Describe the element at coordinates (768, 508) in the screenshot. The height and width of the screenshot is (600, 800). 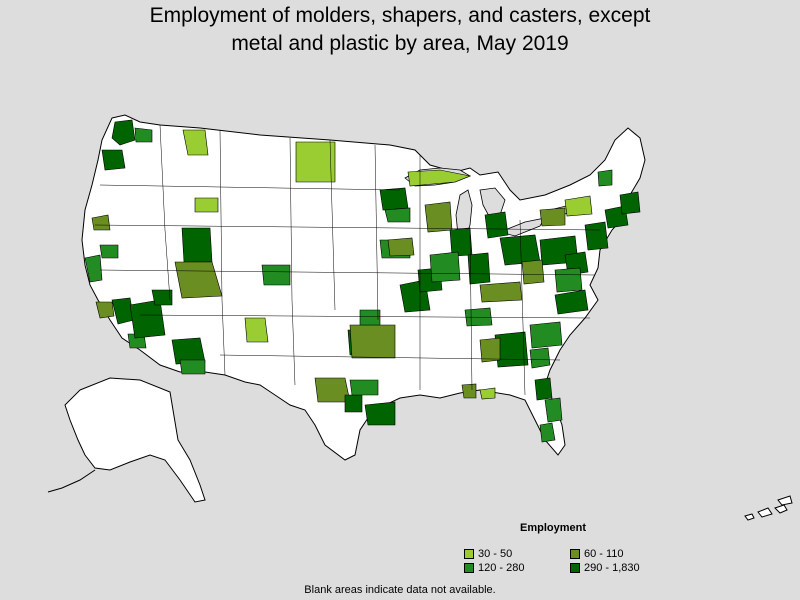
I see `hawaii-islands` at that location.